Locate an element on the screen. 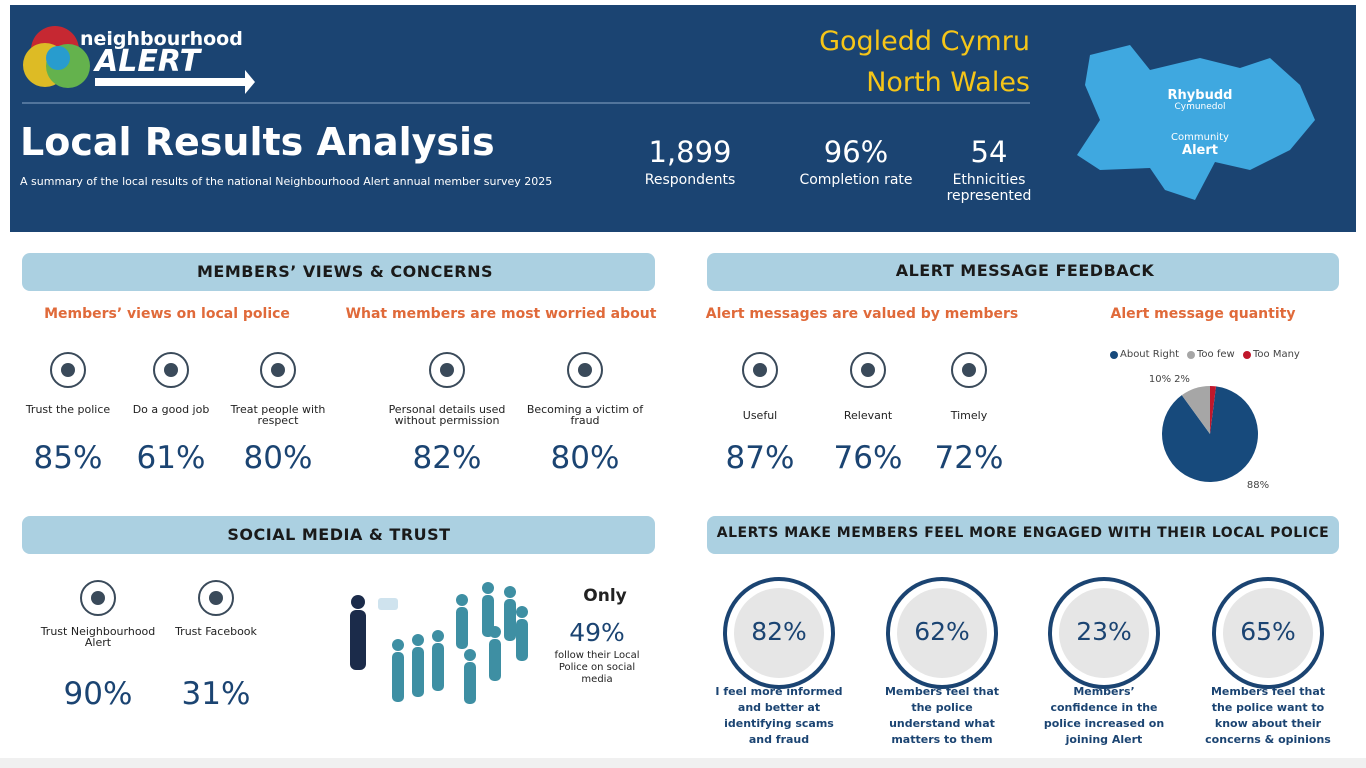  follow-lead: Only is located at coordinates (605, 596).